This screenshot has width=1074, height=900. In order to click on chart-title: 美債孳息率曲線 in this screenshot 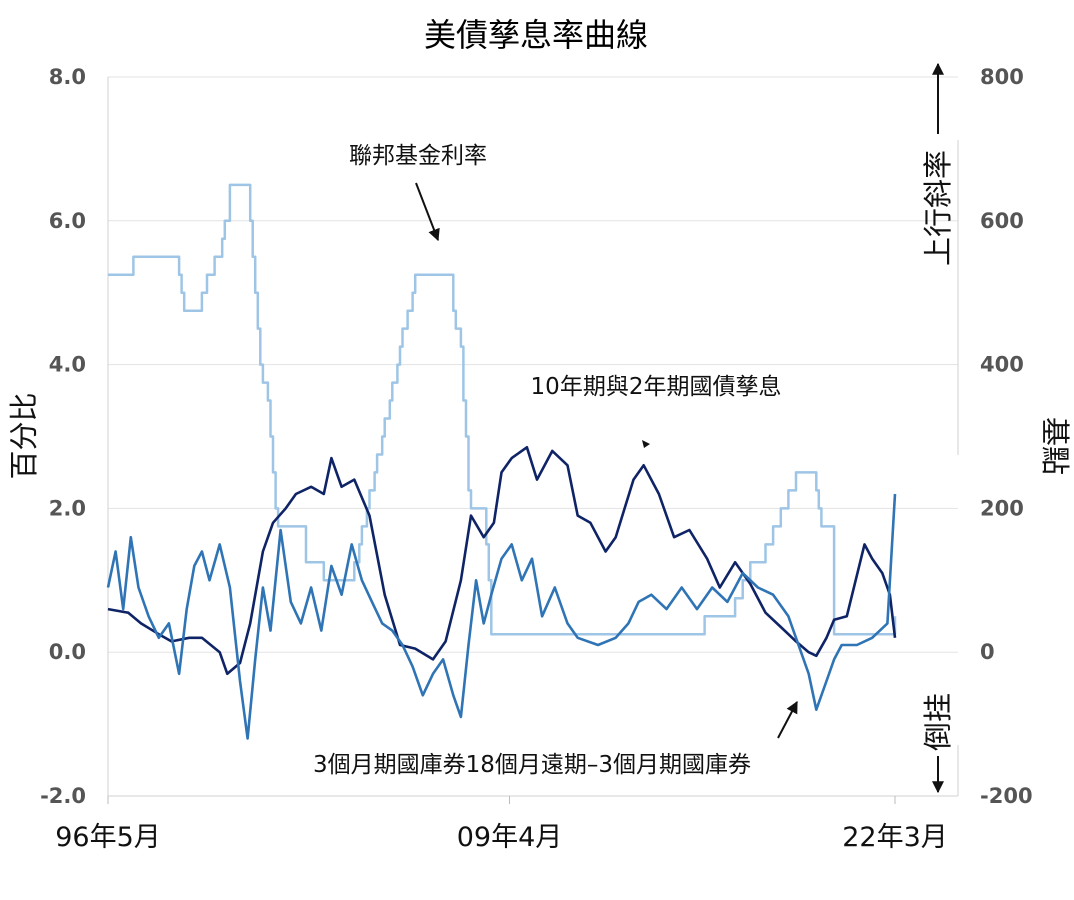, I will do `click(536, 35)`.